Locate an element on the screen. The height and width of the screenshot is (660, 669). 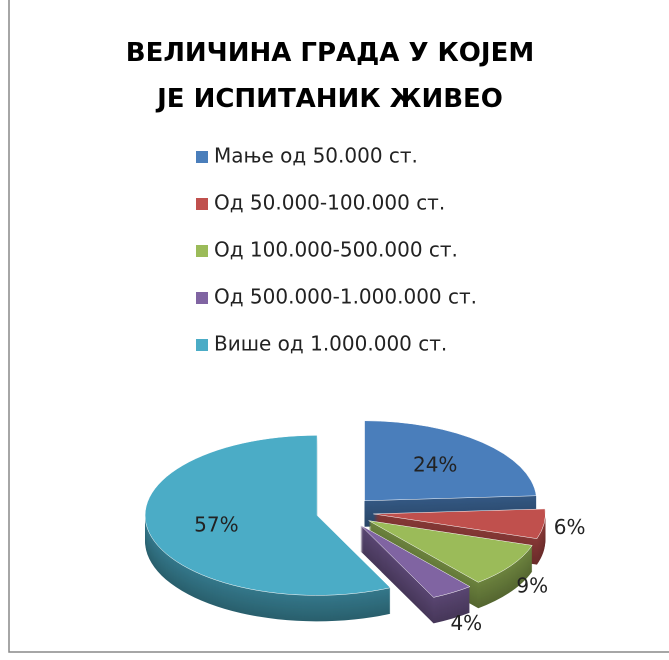
data-label: 57% is located at coordinates (216, 524).